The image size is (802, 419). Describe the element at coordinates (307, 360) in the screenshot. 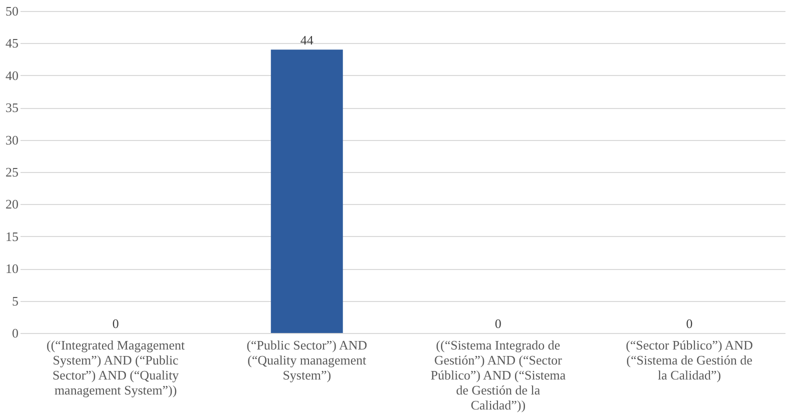

I see `x-tick-label: (“Public Sector”) AND (“Quality management System”)` at that location.